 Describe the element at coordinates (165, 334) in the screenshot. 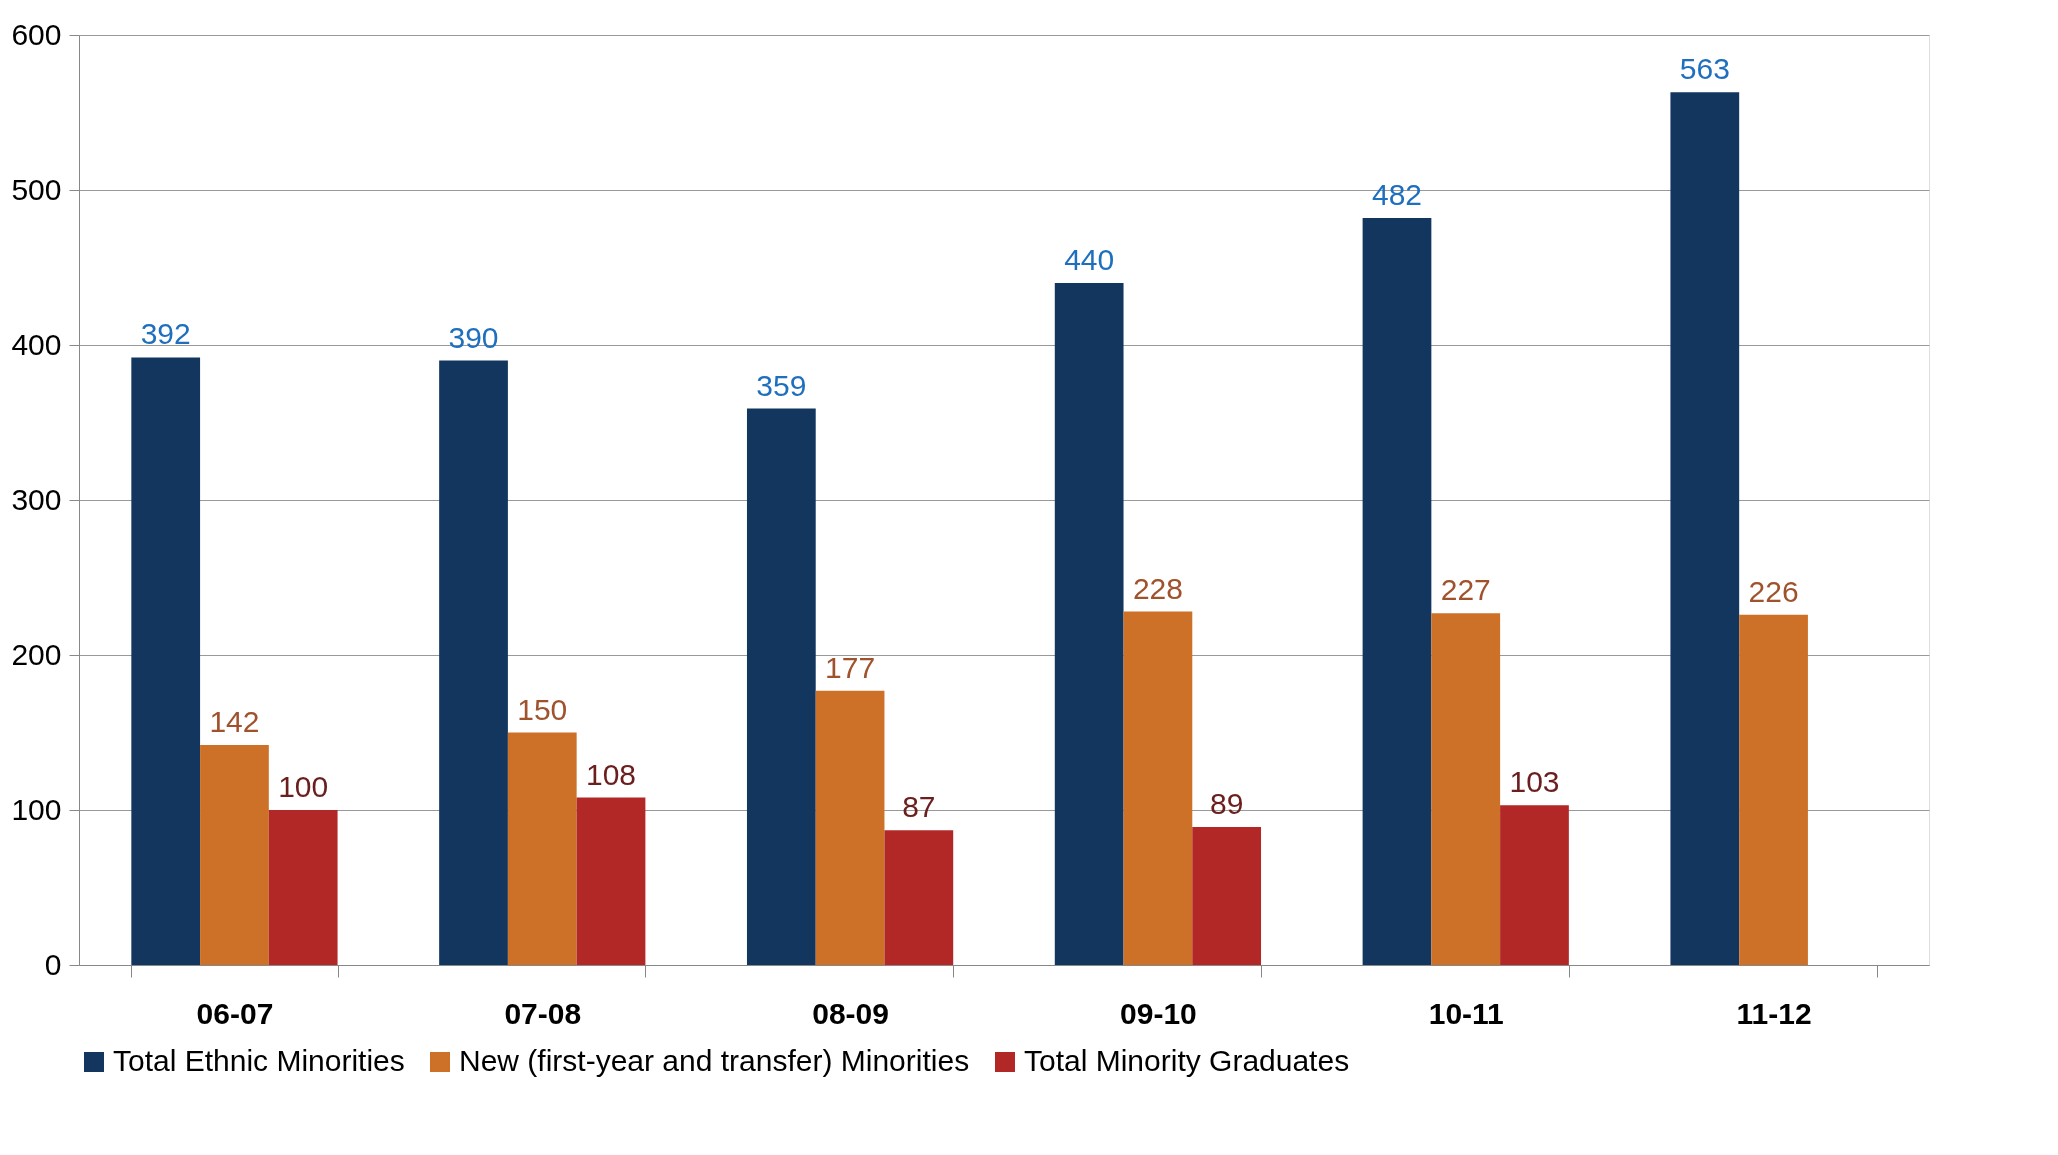

I see `data-label: 392` at that location.